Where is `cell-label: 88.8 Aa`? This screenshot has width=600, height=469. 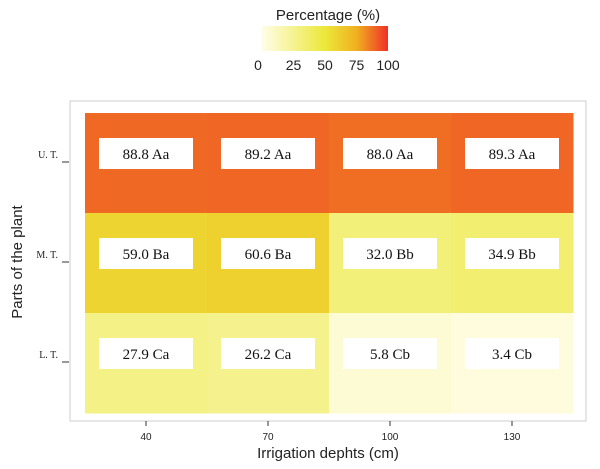
cell-label: 88.8 Aa is located at coordinates (146, 155).